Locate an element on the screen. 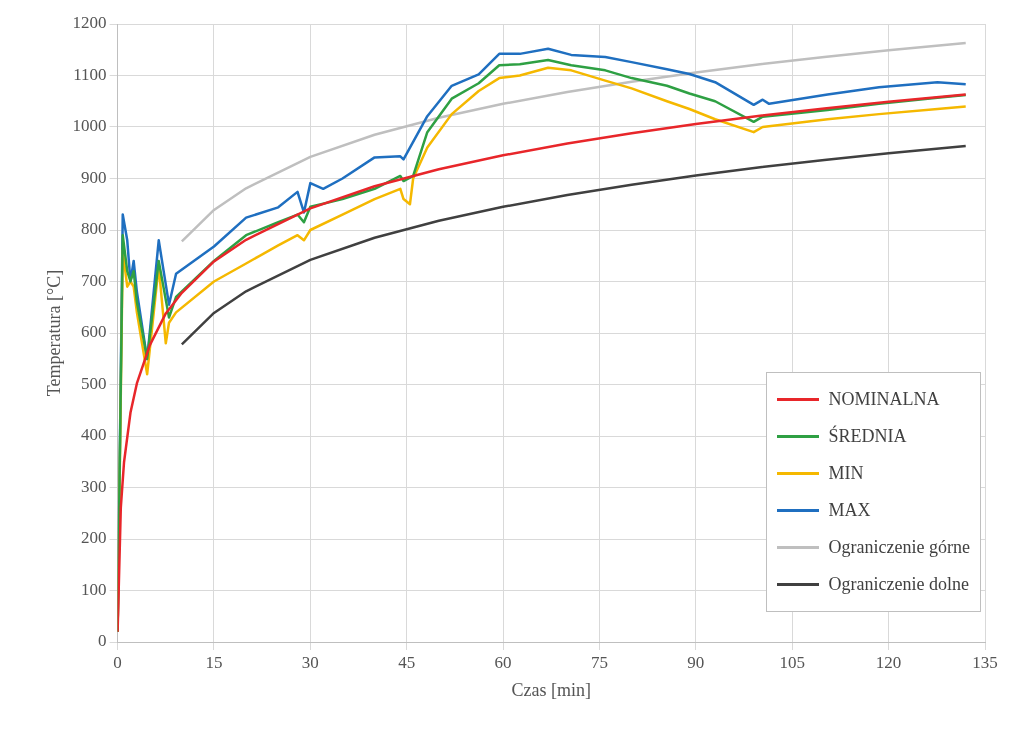 The height and width of the screenshot is (738, 1021). y-tick-label: 400 is located at coordinates (94, 435).